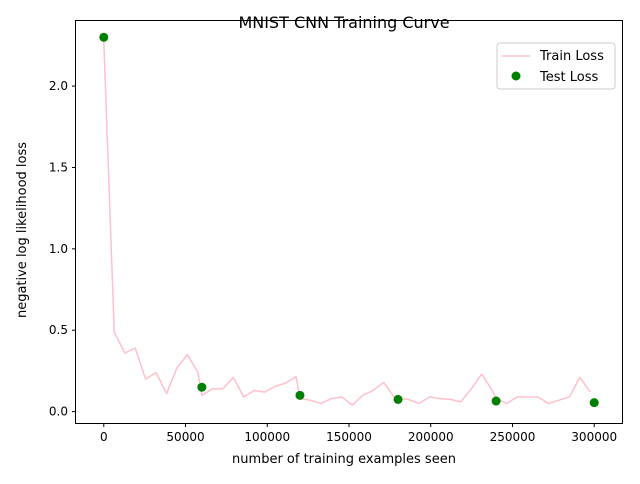  What do you see at coordinates (104, 437) in the screenshot?
I see `x-tick-label: 0` at bounding box center [104, 437].